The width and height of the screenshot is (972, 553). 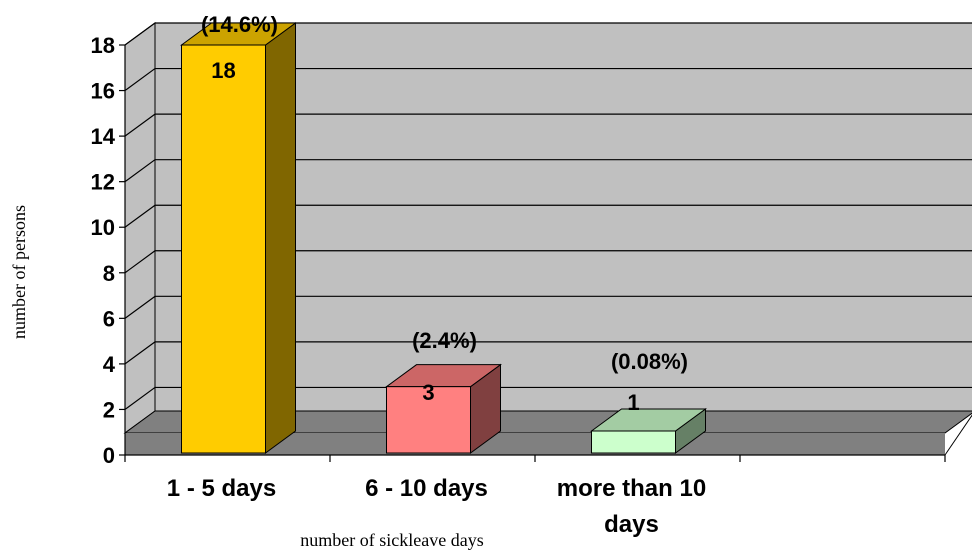 I want to click on percent-label: (14.6%), so click(x=239, y=24).